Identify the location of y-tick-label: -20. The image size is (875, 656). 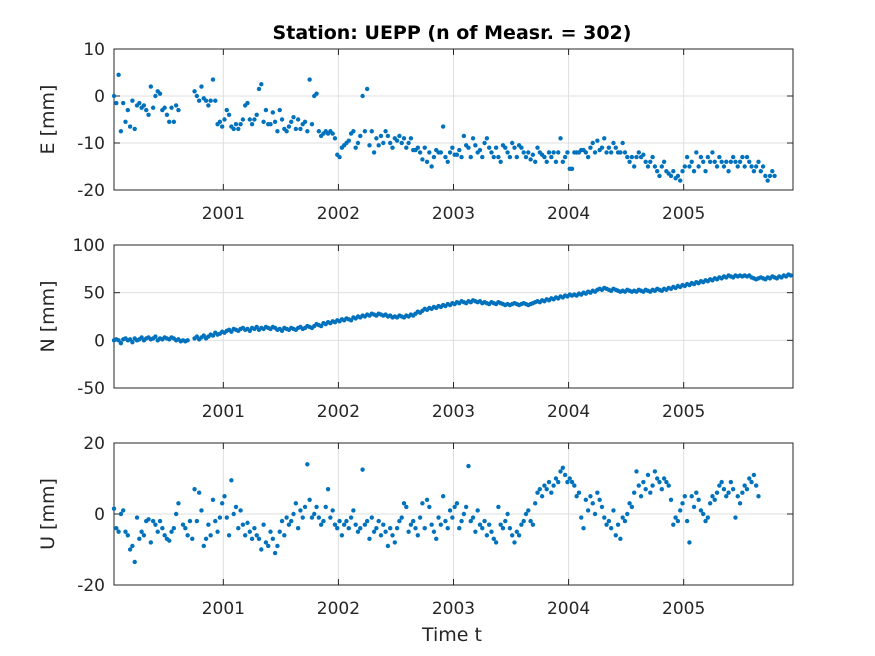
(91, 191).